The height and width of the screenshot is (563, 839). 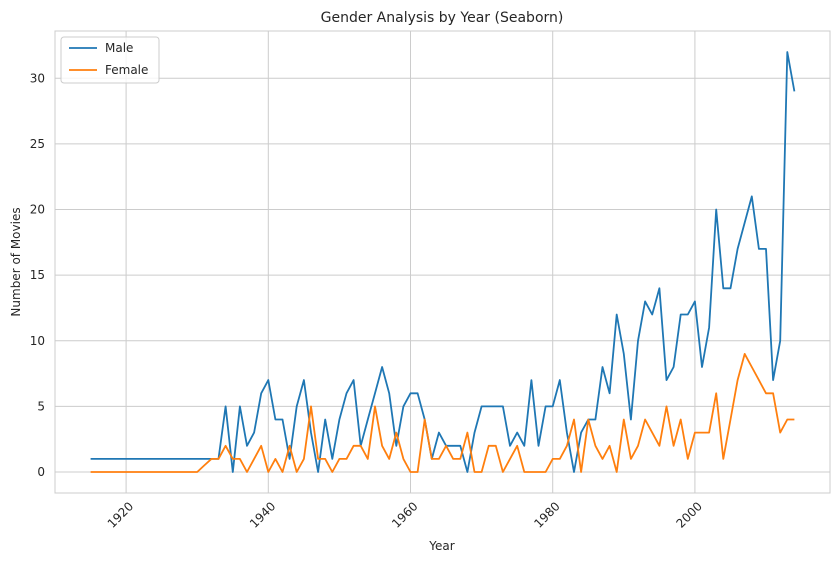 I want to click on y-tick-labels: 0 5 10 15 20 25 30, so click(x=37, y=275).